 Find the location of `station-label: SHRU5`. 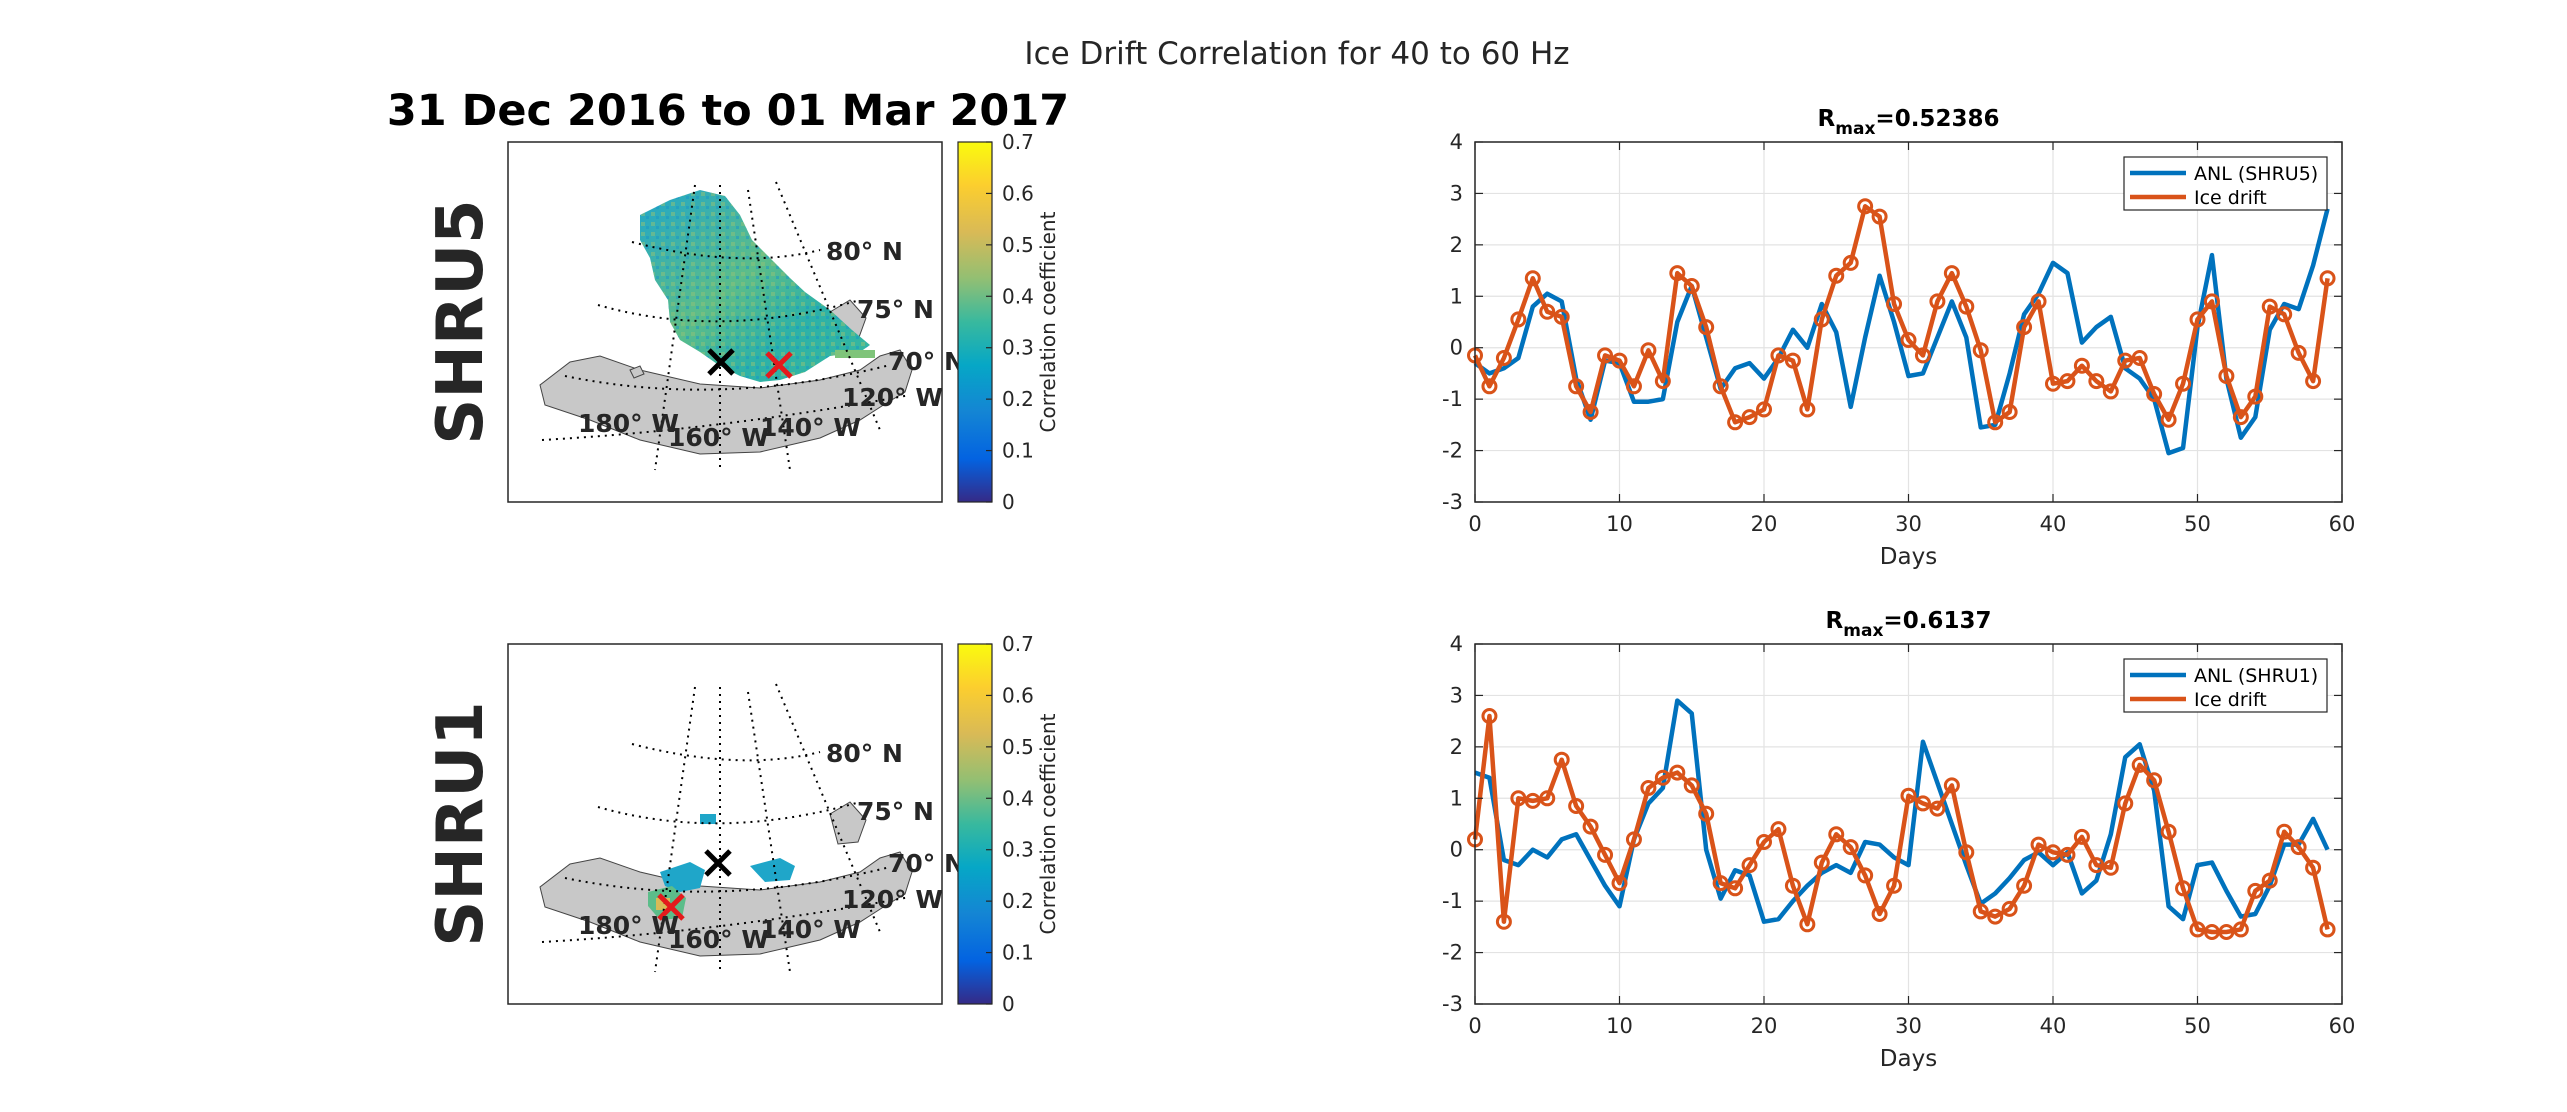

station-label: SHRU5 is located at coordinates (461, 321).